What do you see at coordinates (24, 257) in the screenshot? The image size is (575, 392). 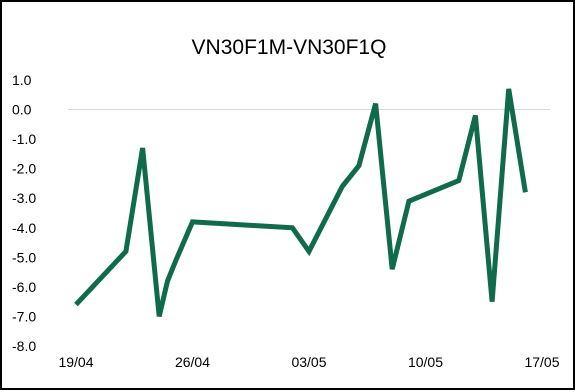 I see `y-tick-label: -5.0` at bounding box center [24, 257].